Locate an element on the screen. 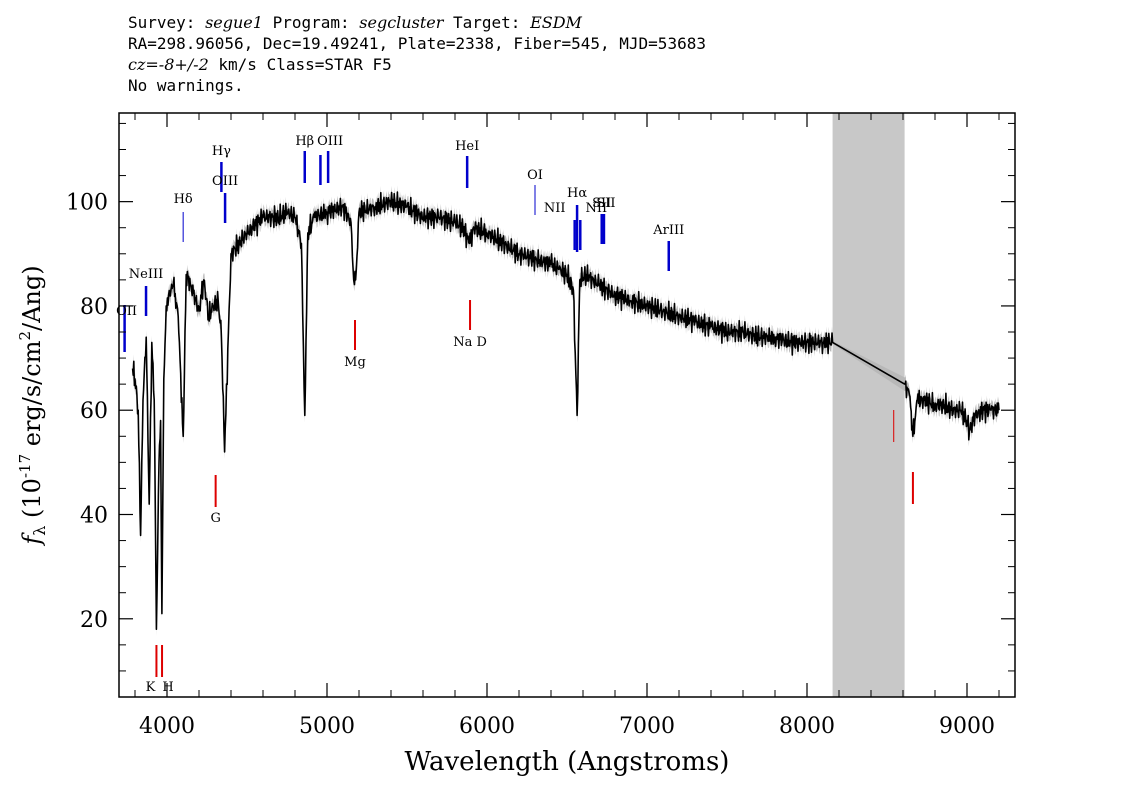  emission-label-12: NII is located at coordinates (596, 208).